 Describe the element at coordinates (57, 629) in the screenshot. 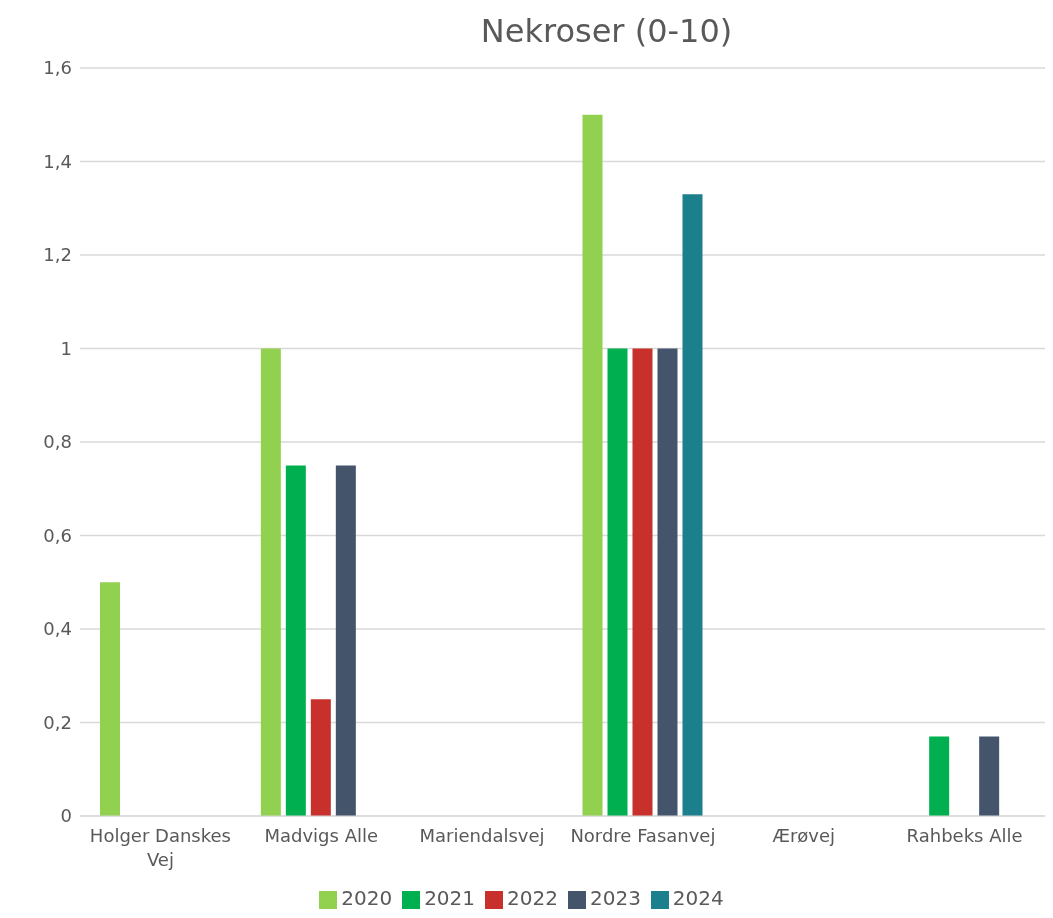

I see `y-tick-label: 0,4` at that location.